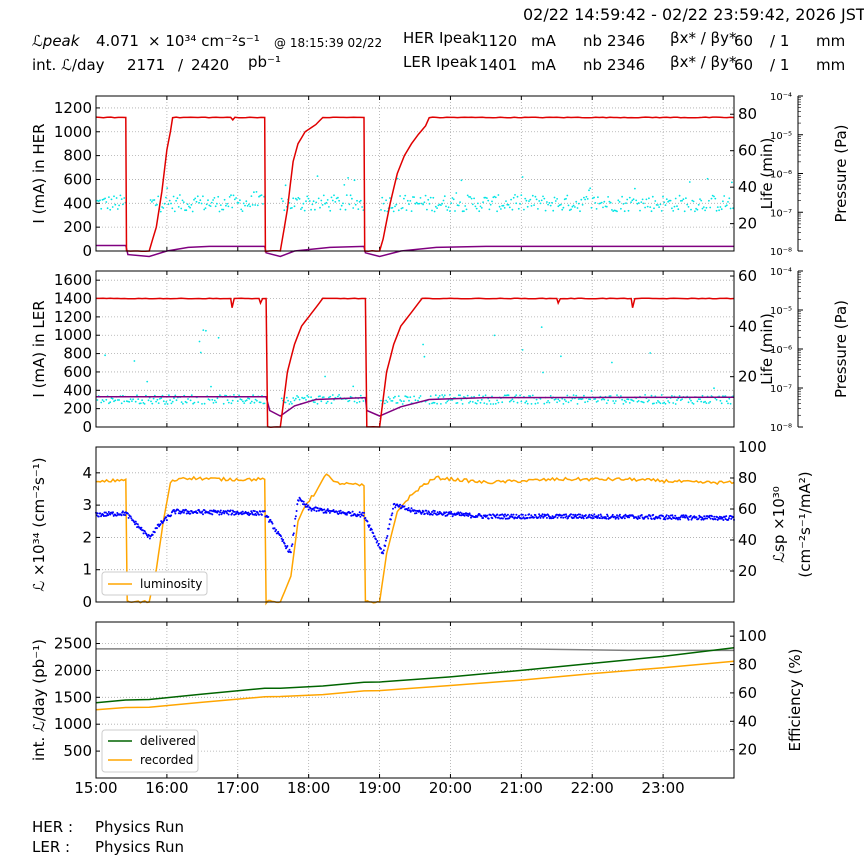 The height and width of the screenshot is (864, 864). I want to click on y-tick-label: 600, so click(77, 179).